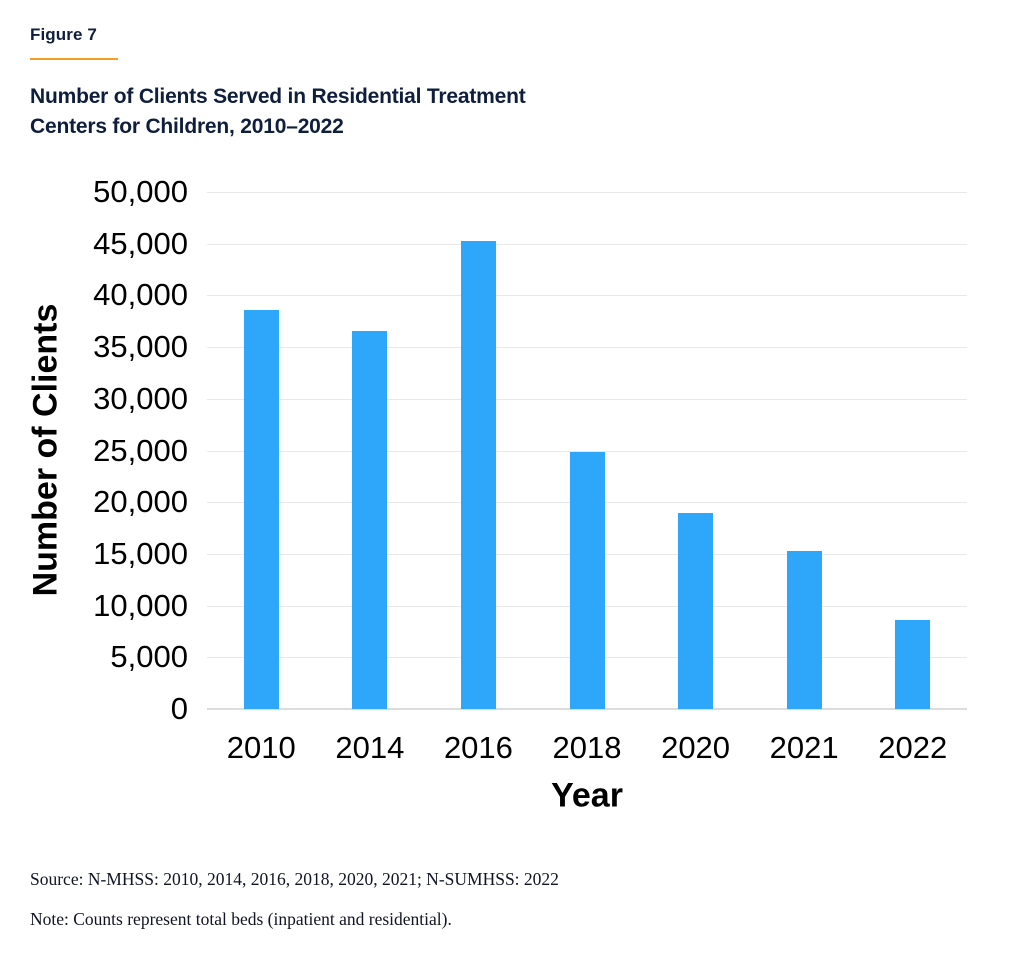 The height and width of the screenshot is (957, 1029). I want to click on x-tick-label-2016: 2016, so click(478, 747).